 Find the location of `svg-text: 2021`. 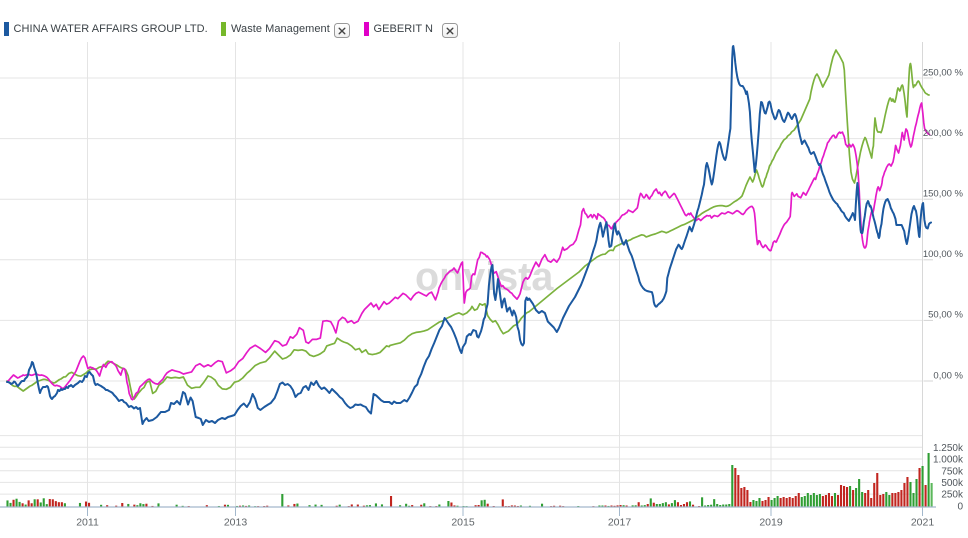

svg-text: 2021 is located at coordinates (923, 523).